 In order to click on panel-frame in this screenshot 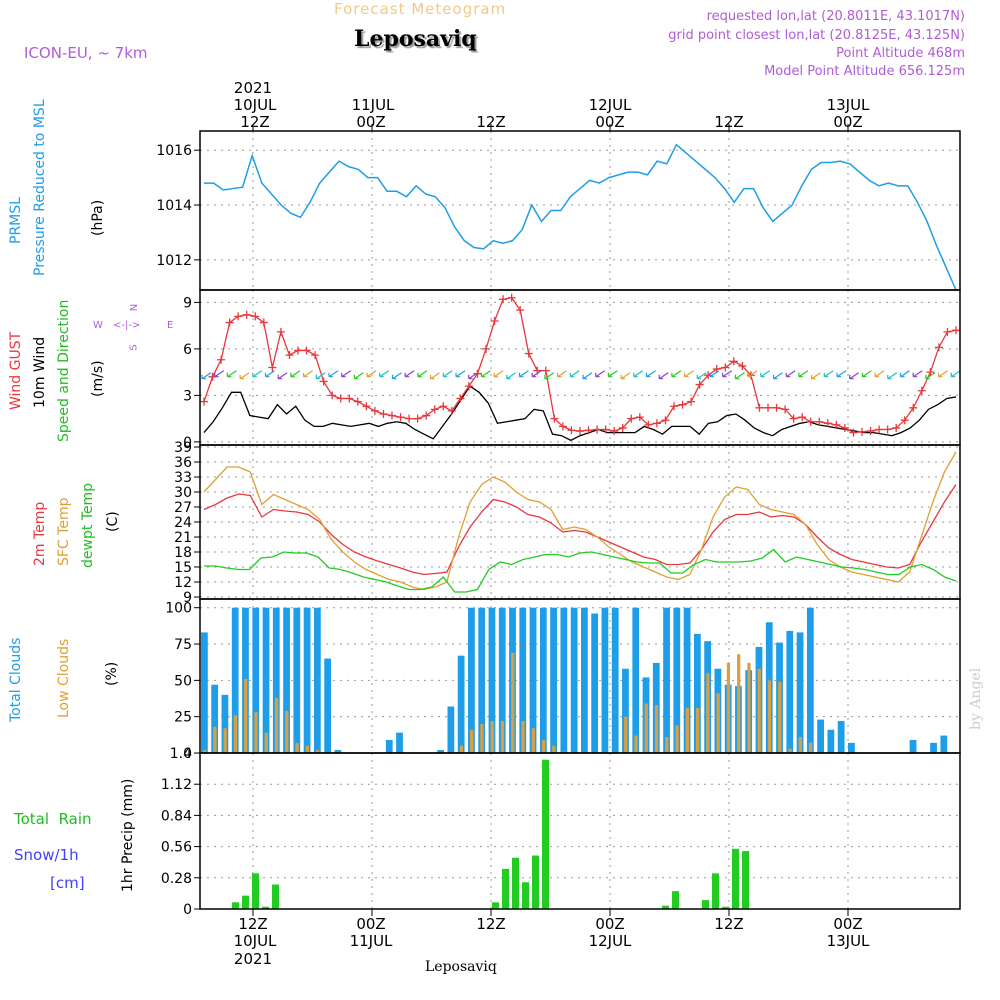, I will do `click(580, 210)`.